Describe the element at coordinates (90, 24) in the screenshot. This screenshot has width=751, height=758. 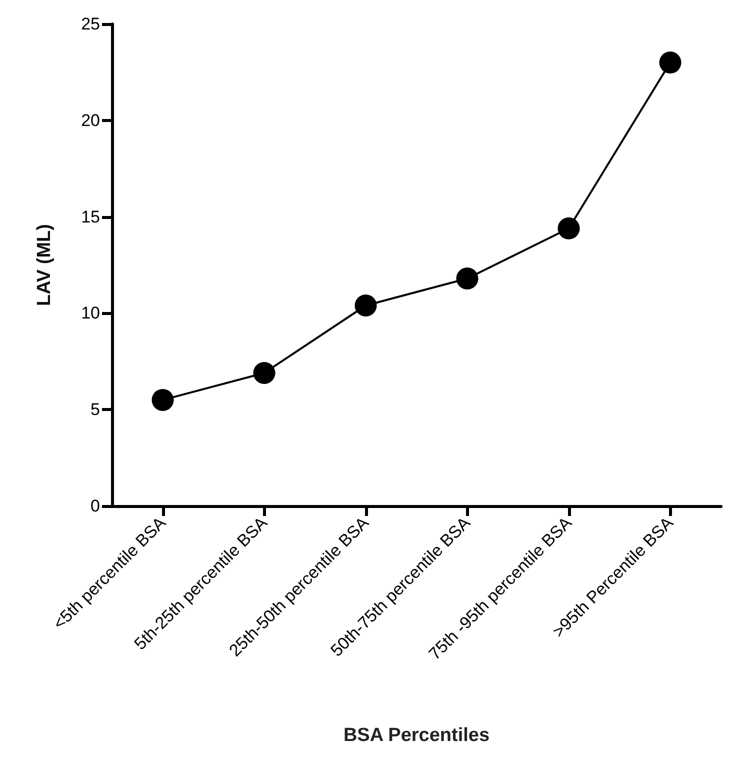
I see `y-tick-label: 25` at that location.